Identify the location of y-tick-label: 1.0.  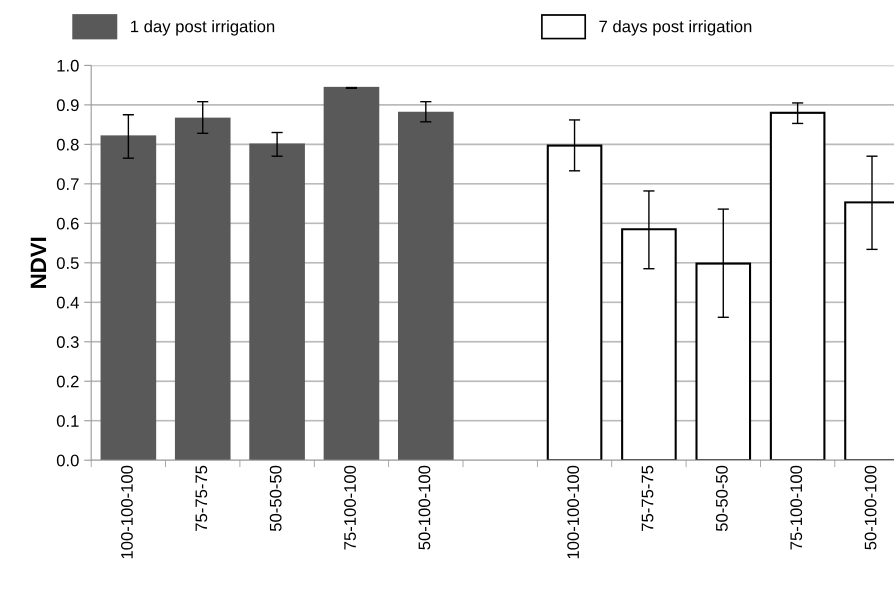
(68, 66).